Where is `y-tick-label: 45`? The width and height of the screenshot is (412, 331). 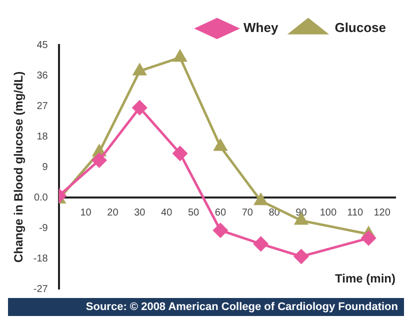 y-tick-label: 45 is located at coordinates (42, 45).